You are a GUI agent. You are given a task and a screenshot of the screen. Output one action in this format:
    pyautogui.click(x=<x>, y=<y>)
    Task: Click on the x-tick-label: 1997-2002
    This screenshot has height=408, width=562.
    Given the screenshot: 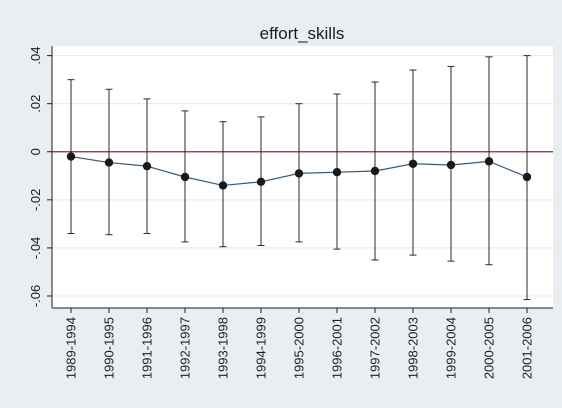 What is the action you would take?
    pyautogui.click(x=375, y=348)
    